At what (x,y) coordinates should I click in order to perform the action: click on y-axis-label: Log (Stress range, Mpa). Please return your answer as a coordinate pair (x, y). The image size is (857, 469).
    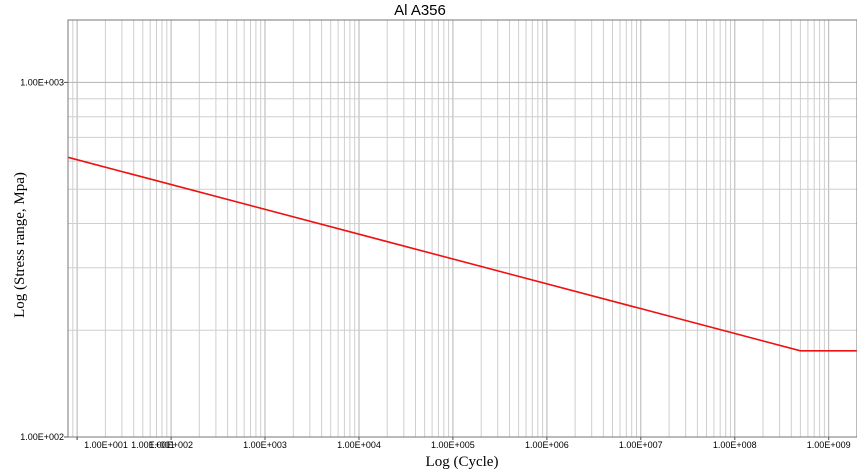
    Looking at the image, I should click on (20, 245).